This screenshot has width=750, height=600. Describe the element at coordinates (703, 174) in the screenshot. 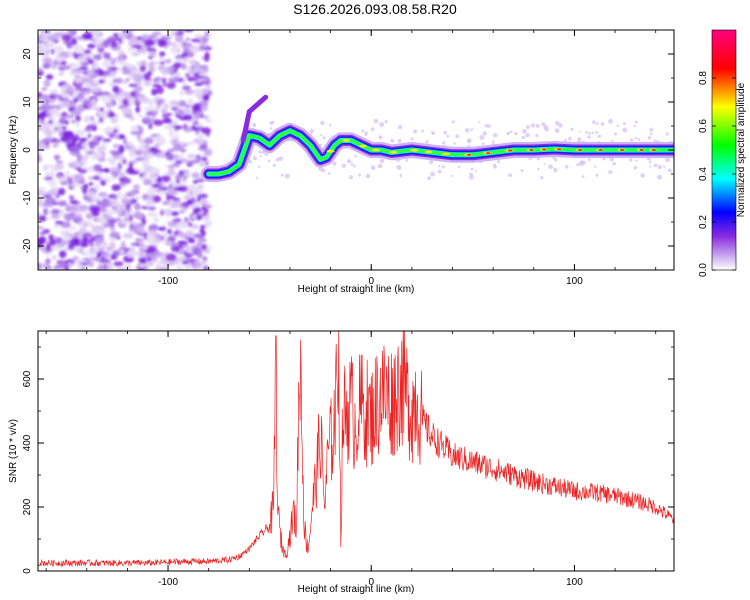

I see `colorbar-tick-label: 0.4` at that location.